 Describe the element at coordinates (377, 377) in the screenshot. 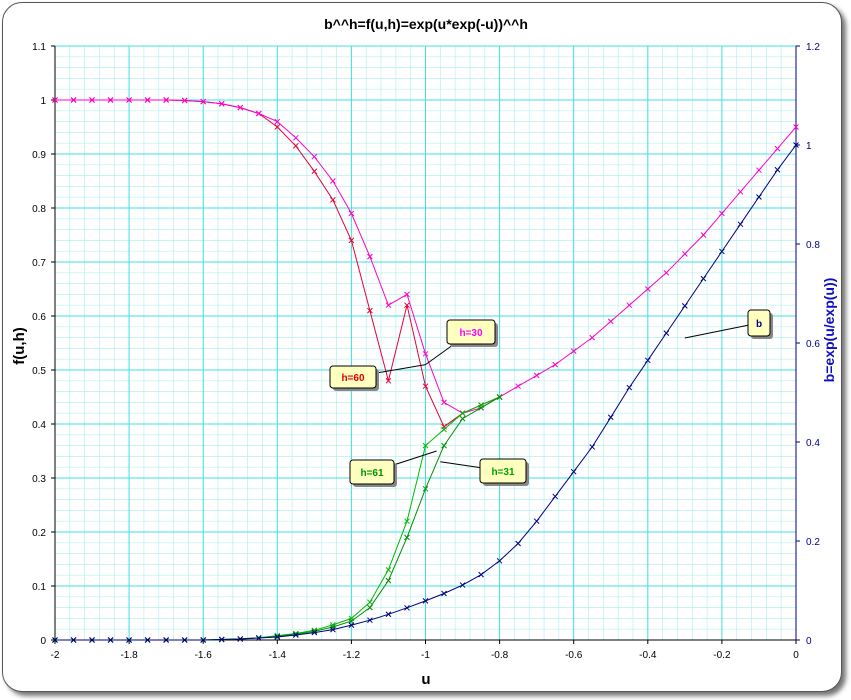

I see `callout-h-60: h=60` at that location.